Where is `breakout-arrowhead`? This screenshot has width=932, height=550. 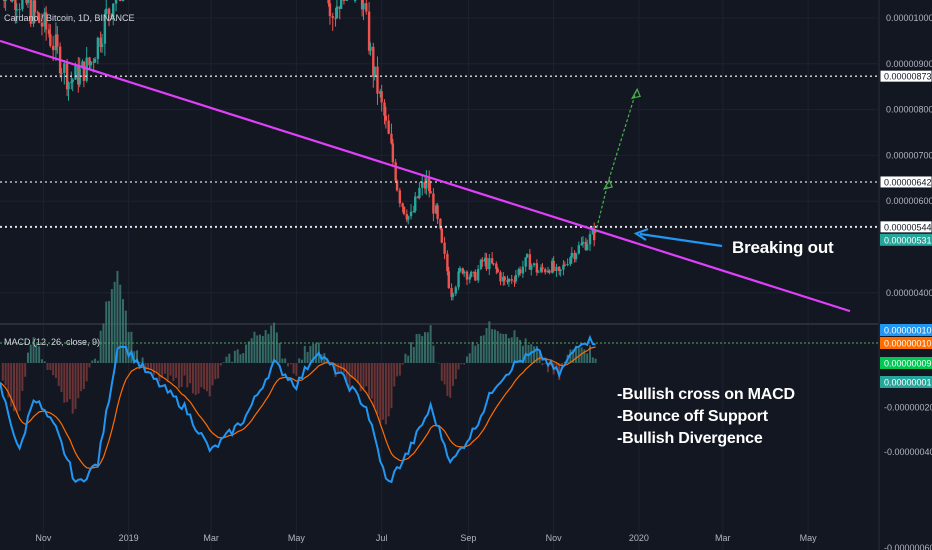
breakout-arrowhead is located at coordinates (641, 234).